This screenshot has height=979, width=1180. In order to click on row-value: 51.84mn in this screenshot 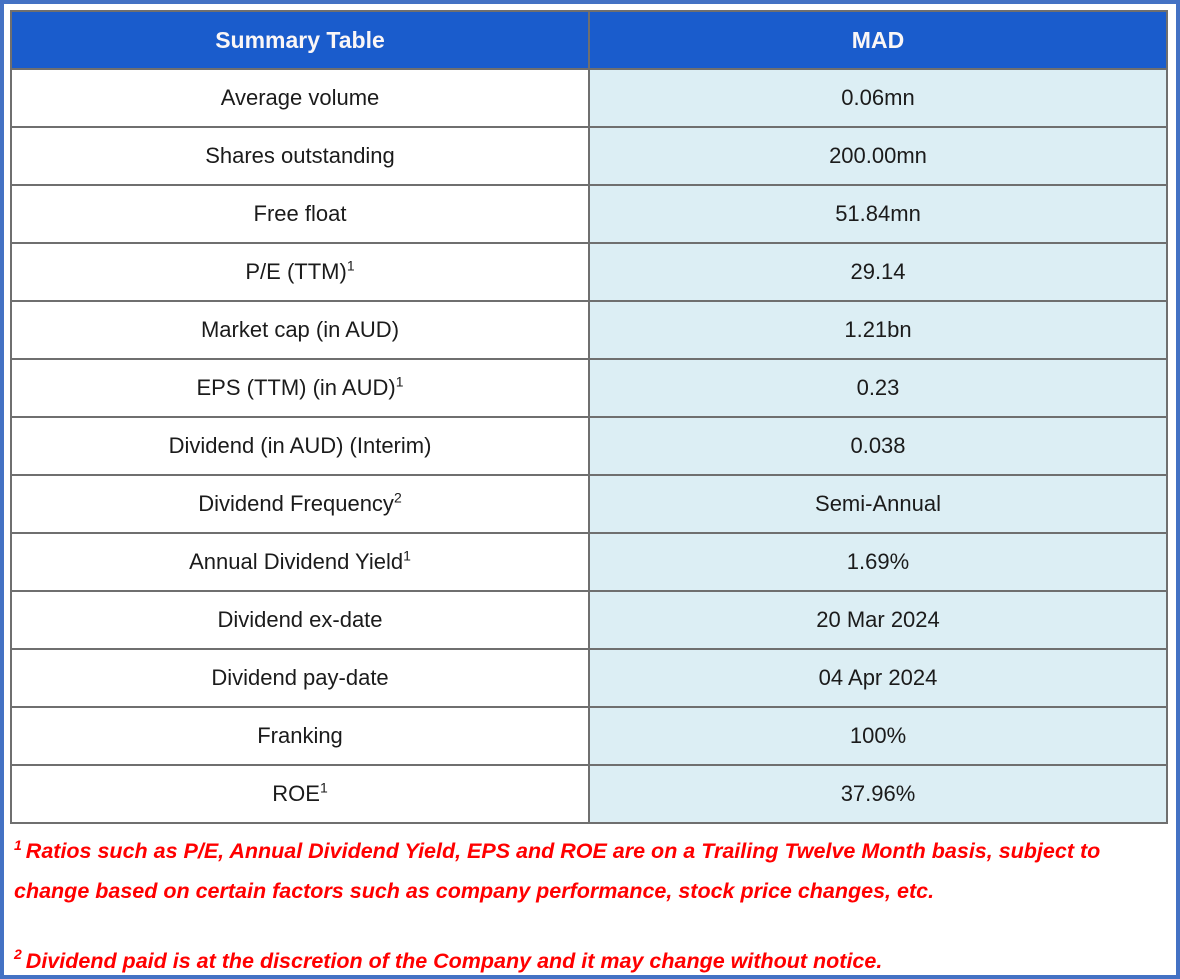, I will do `click(878, 214)`.